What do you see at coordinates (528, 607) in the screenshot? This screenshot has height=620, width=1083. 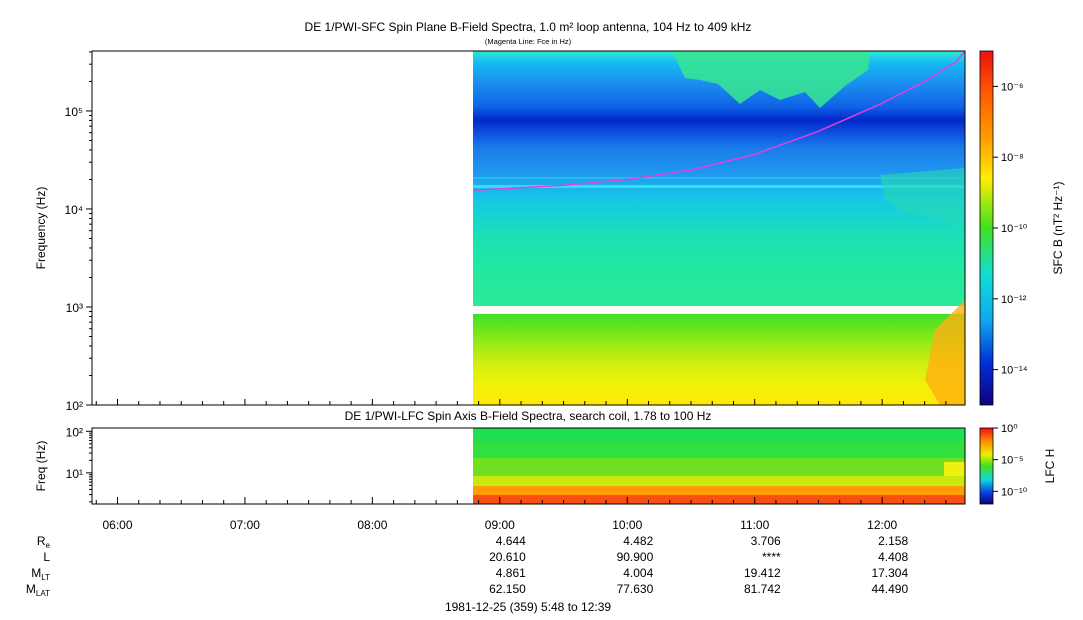 I see `footer-date-range: 1981-12-25 (359) 5:48 to 12:39` at bounding box center [528, 607].